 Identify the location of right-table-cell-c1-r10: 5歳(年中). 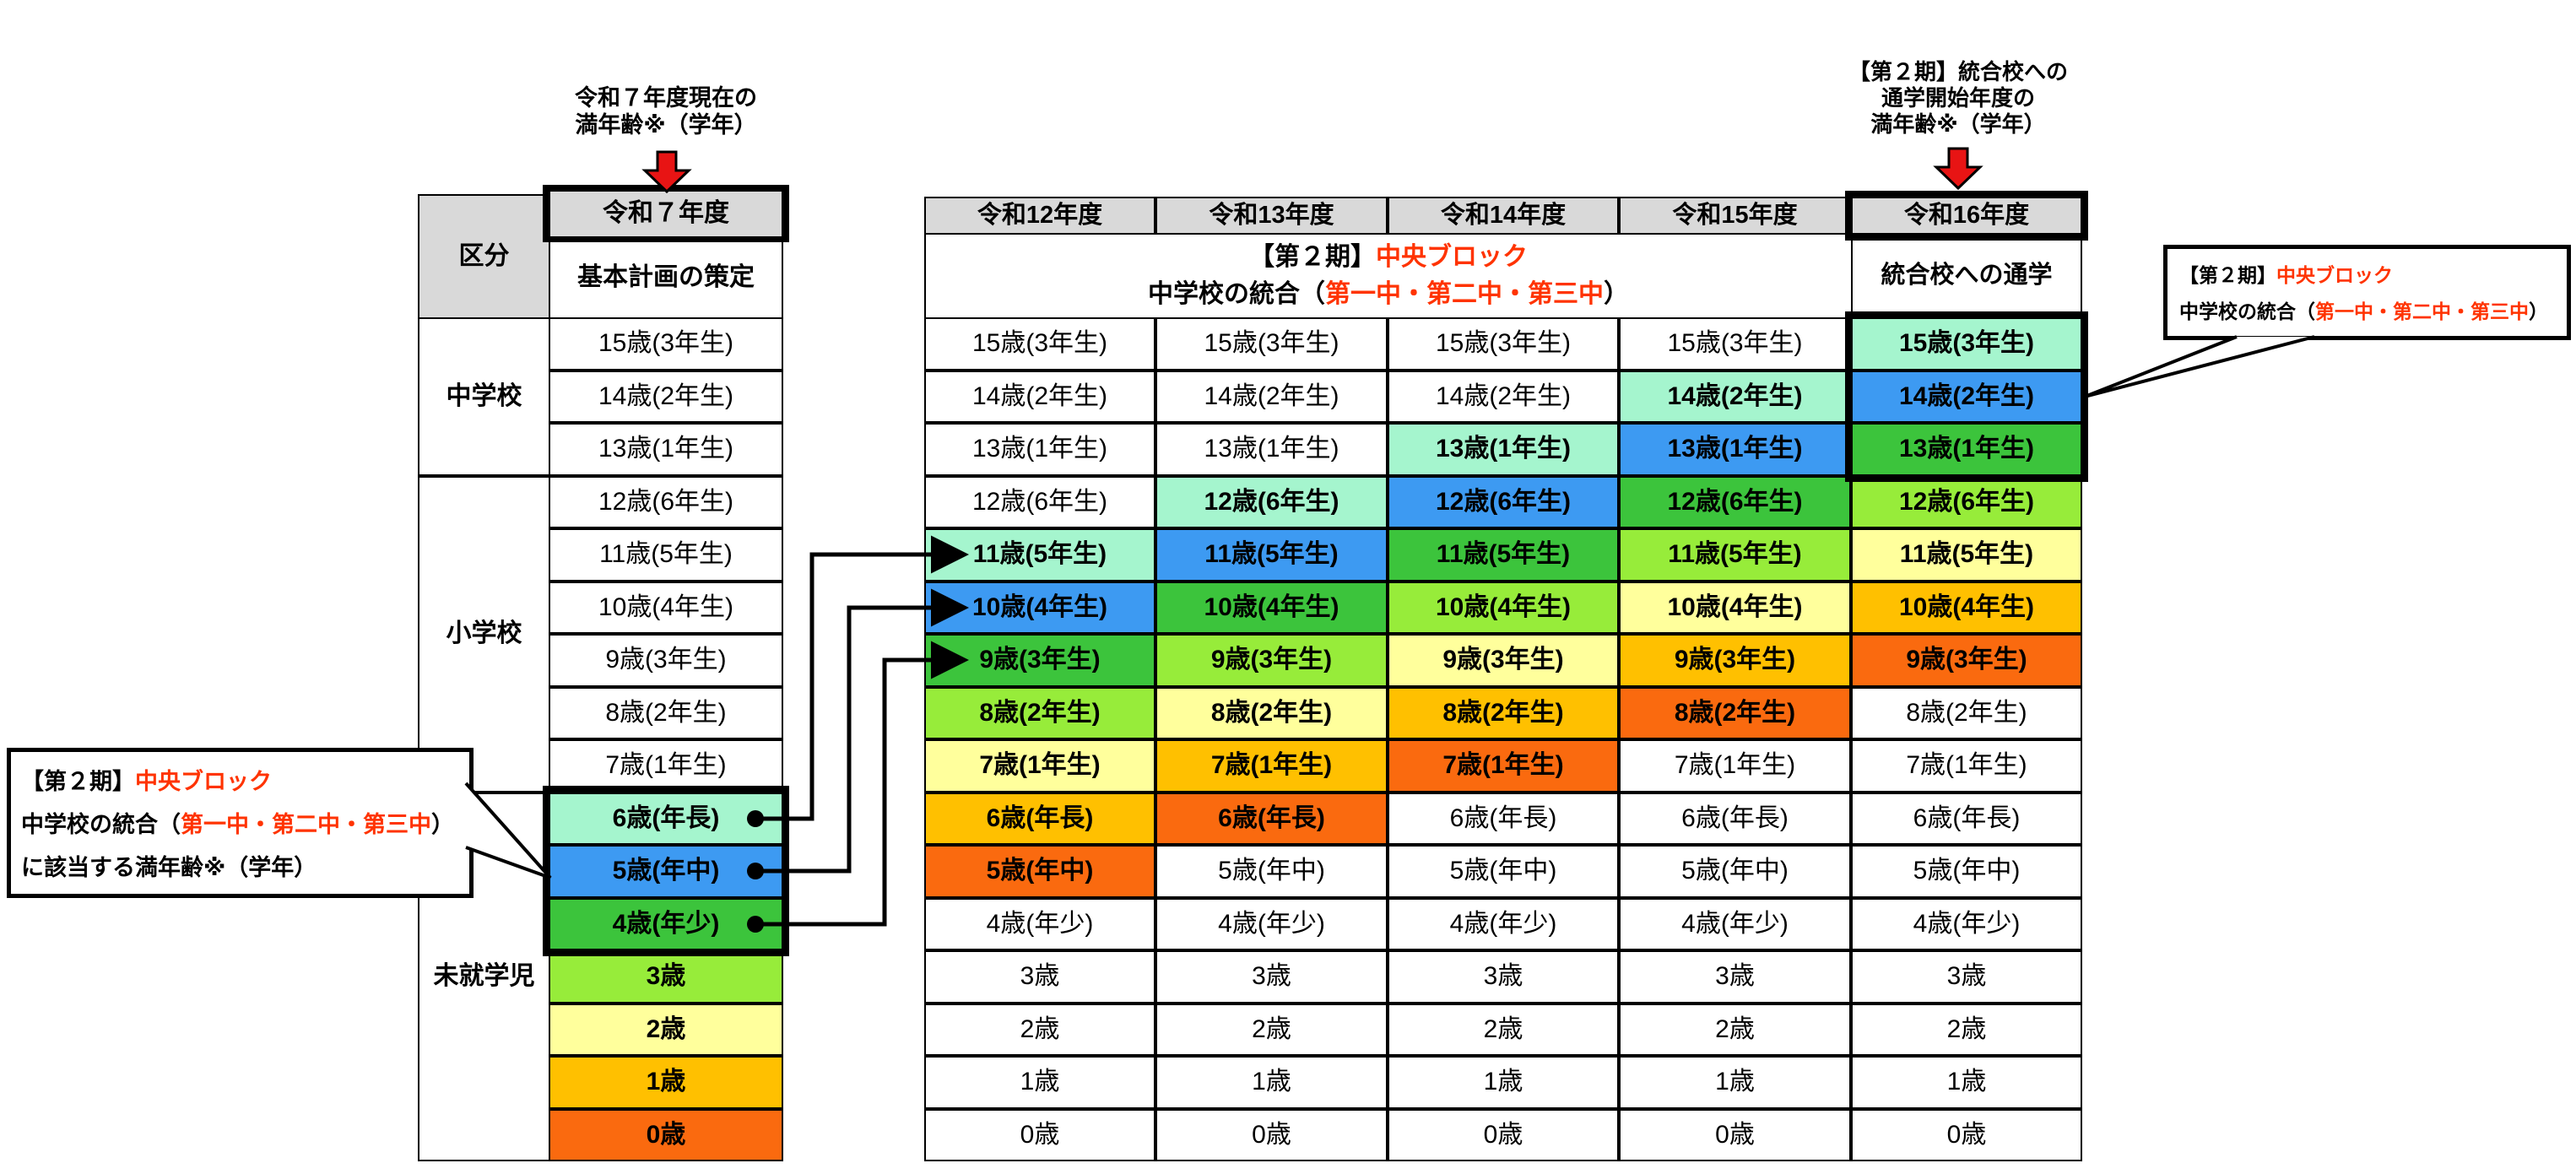
(1271, 872).